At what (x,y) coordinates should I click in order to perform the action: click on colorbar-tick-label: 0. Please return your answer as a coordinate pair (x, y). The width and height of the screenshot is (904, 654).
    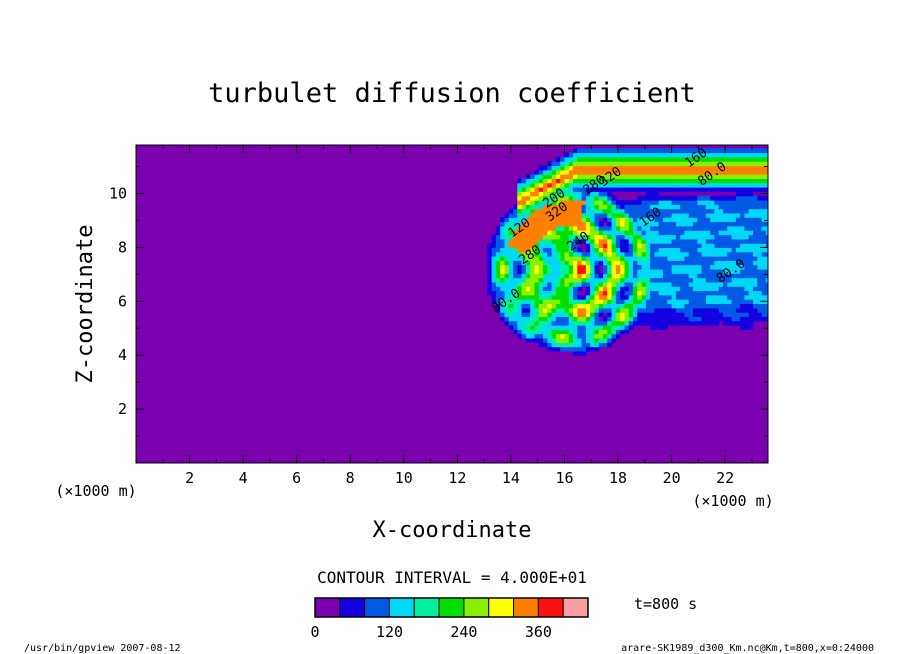
    Looking at the image, I should click on (314, 632).